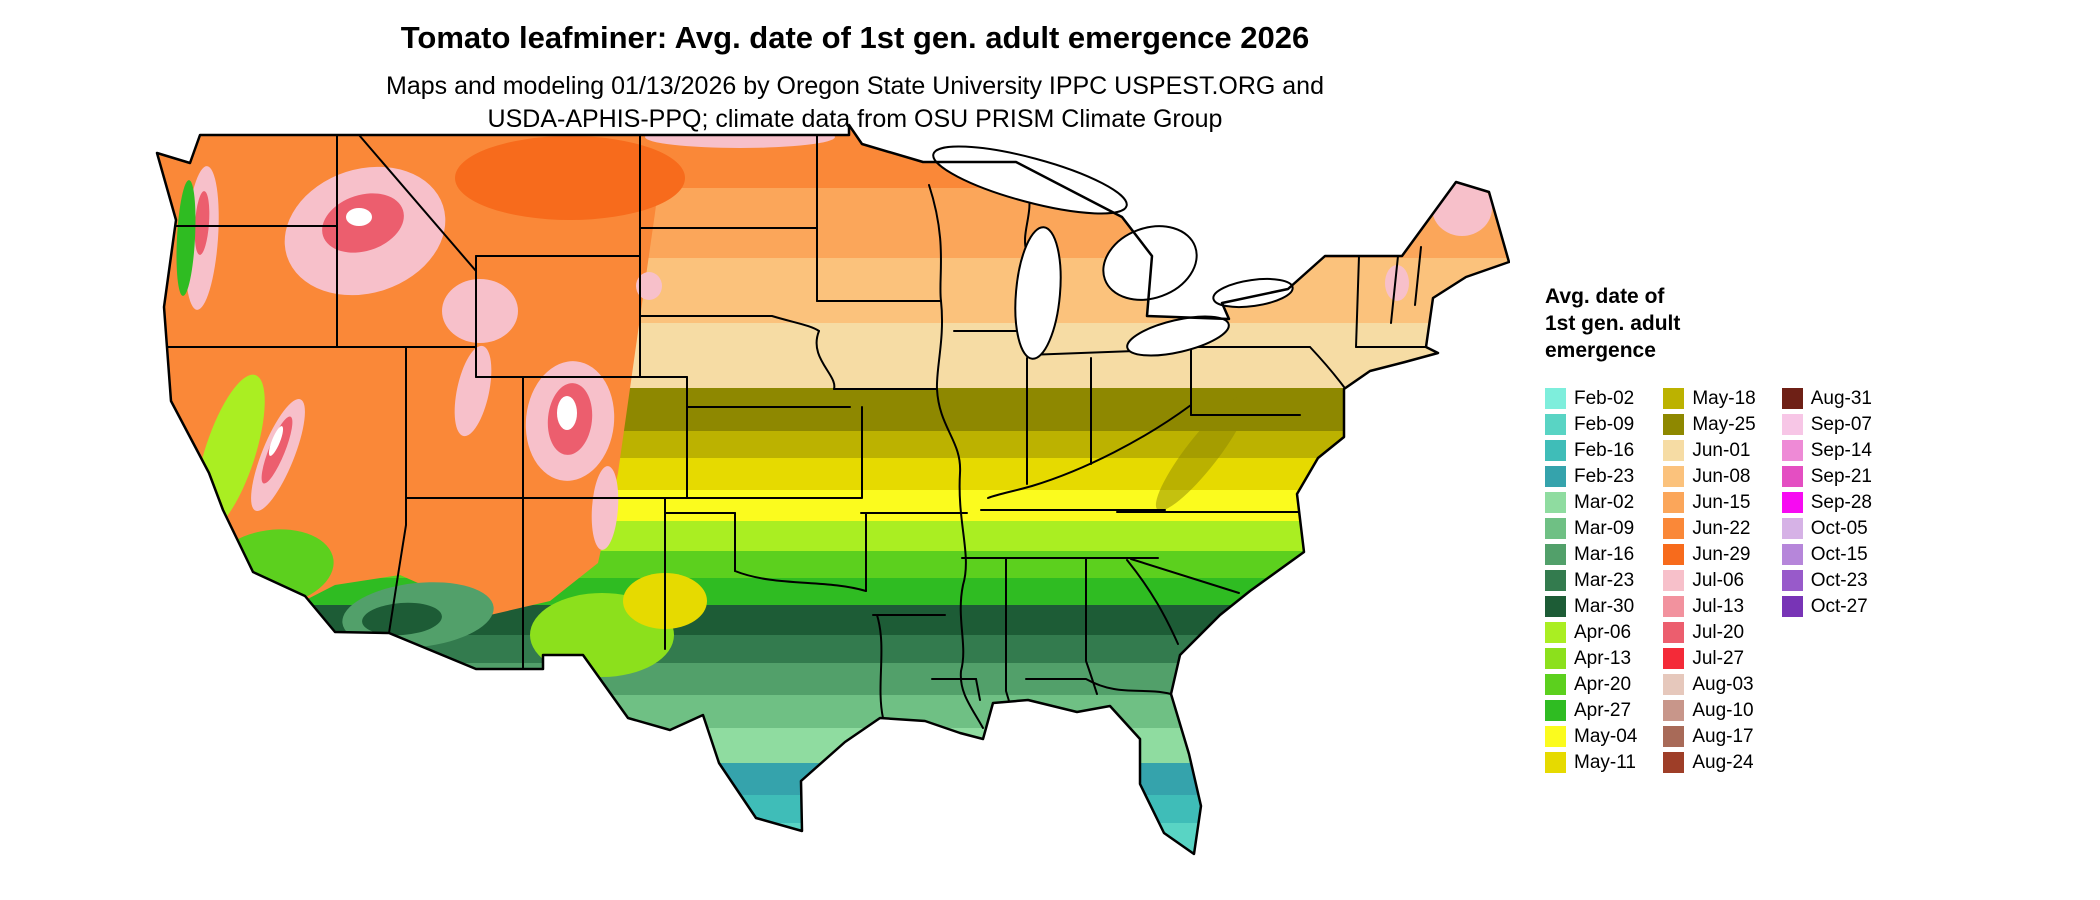 The image size is (2100, 900). Describe the element at coordinates (1826, 528) in the screenshot. I see `legend-entry: Oct-05` at that location.